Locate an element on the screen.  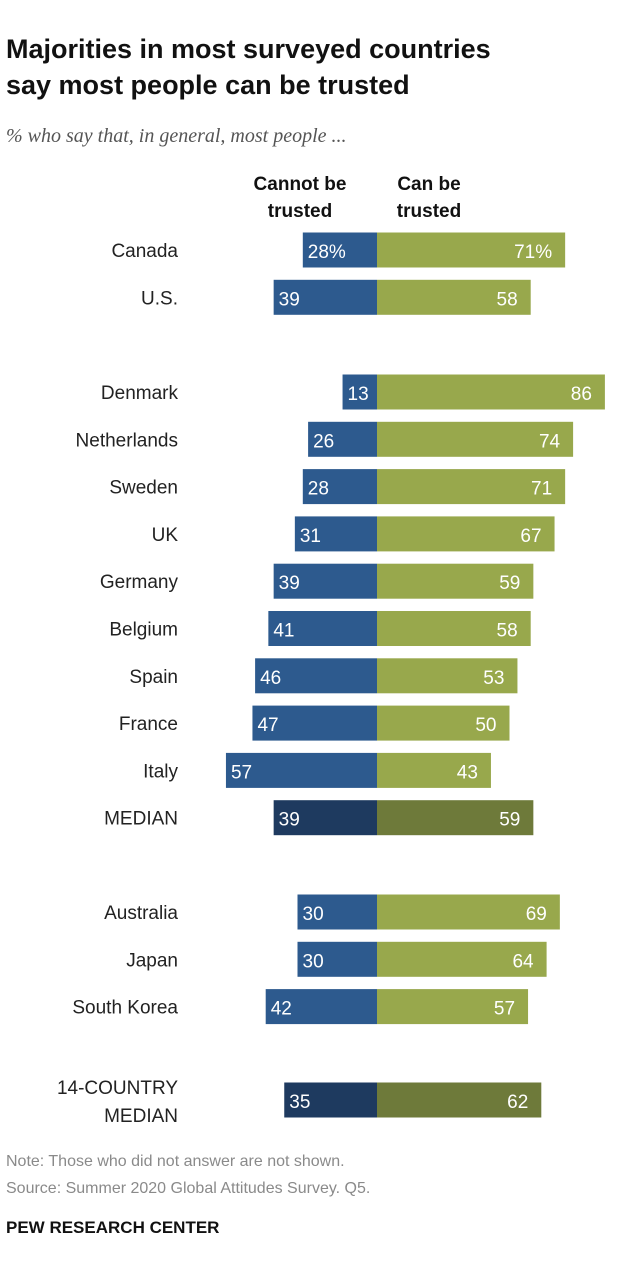
row-label: U.S. is located at coordinates (159, 298).